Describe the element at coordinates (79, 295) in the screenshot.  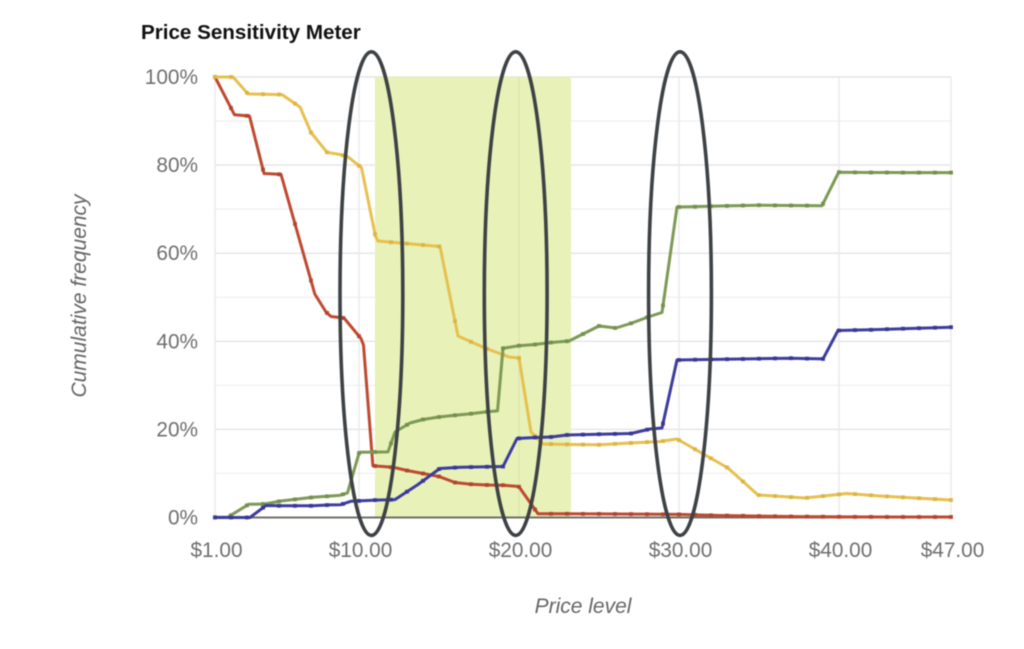
I see `svg-text: Cumulative frequency` at that location.